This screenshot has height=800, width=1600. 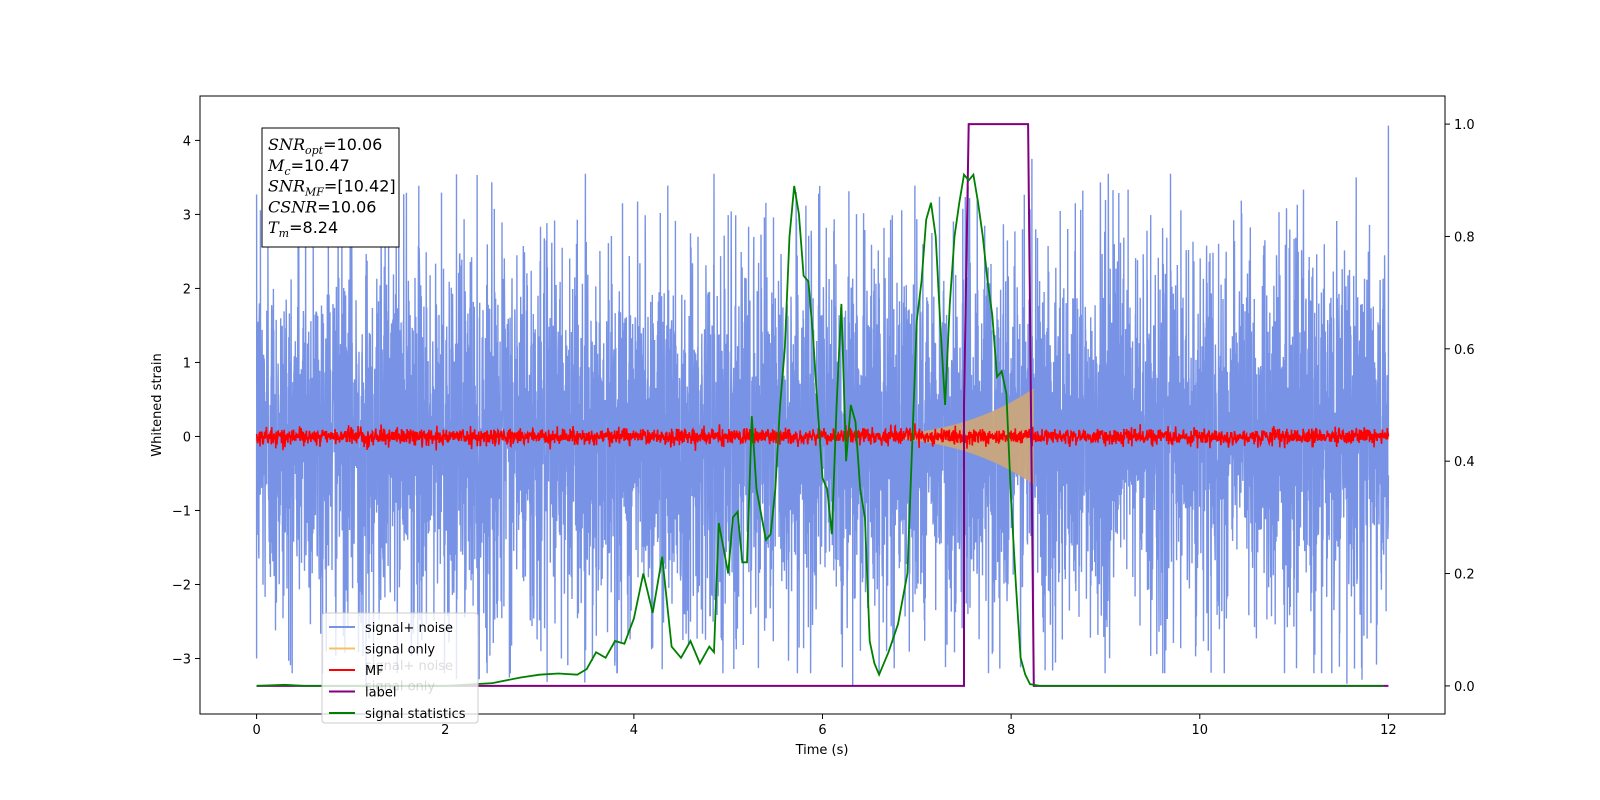 I want to click on y-axis-left-label: Whitened strain, so click(x=157, y=404).